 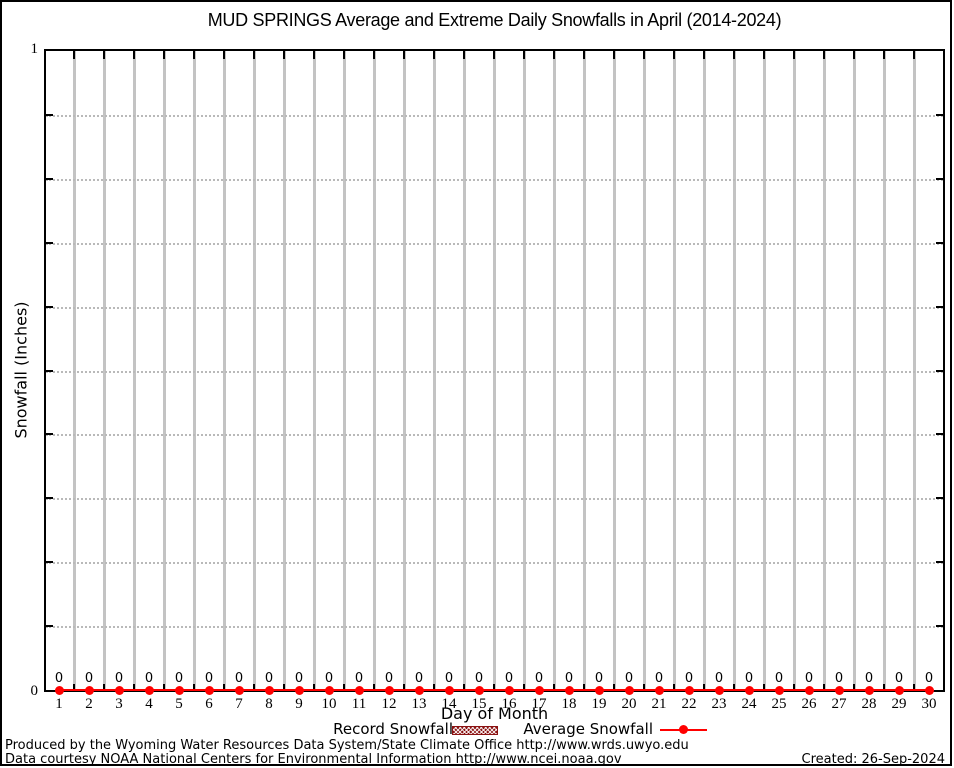 What do you see at coordinates (719, 704) in the screenshot?
I see `x-tick-label: 23` at bounding box center [719, 704].